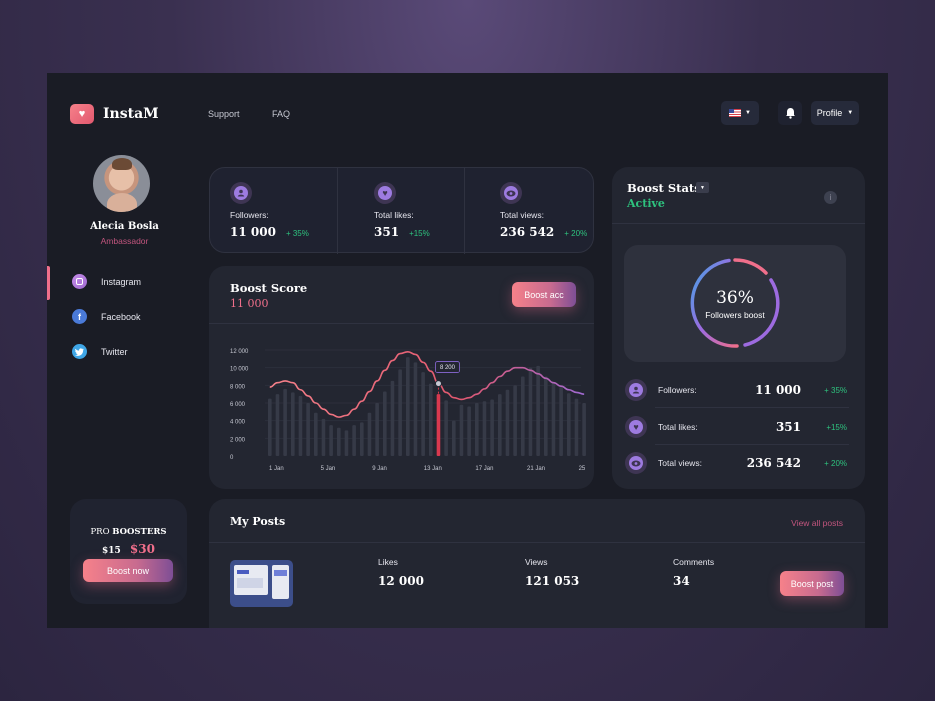  What do you see at coordinates (100, 351) in the screenshot?
I see `sidebar-item-twitter: Twitter` at bounding box center [100, 351].